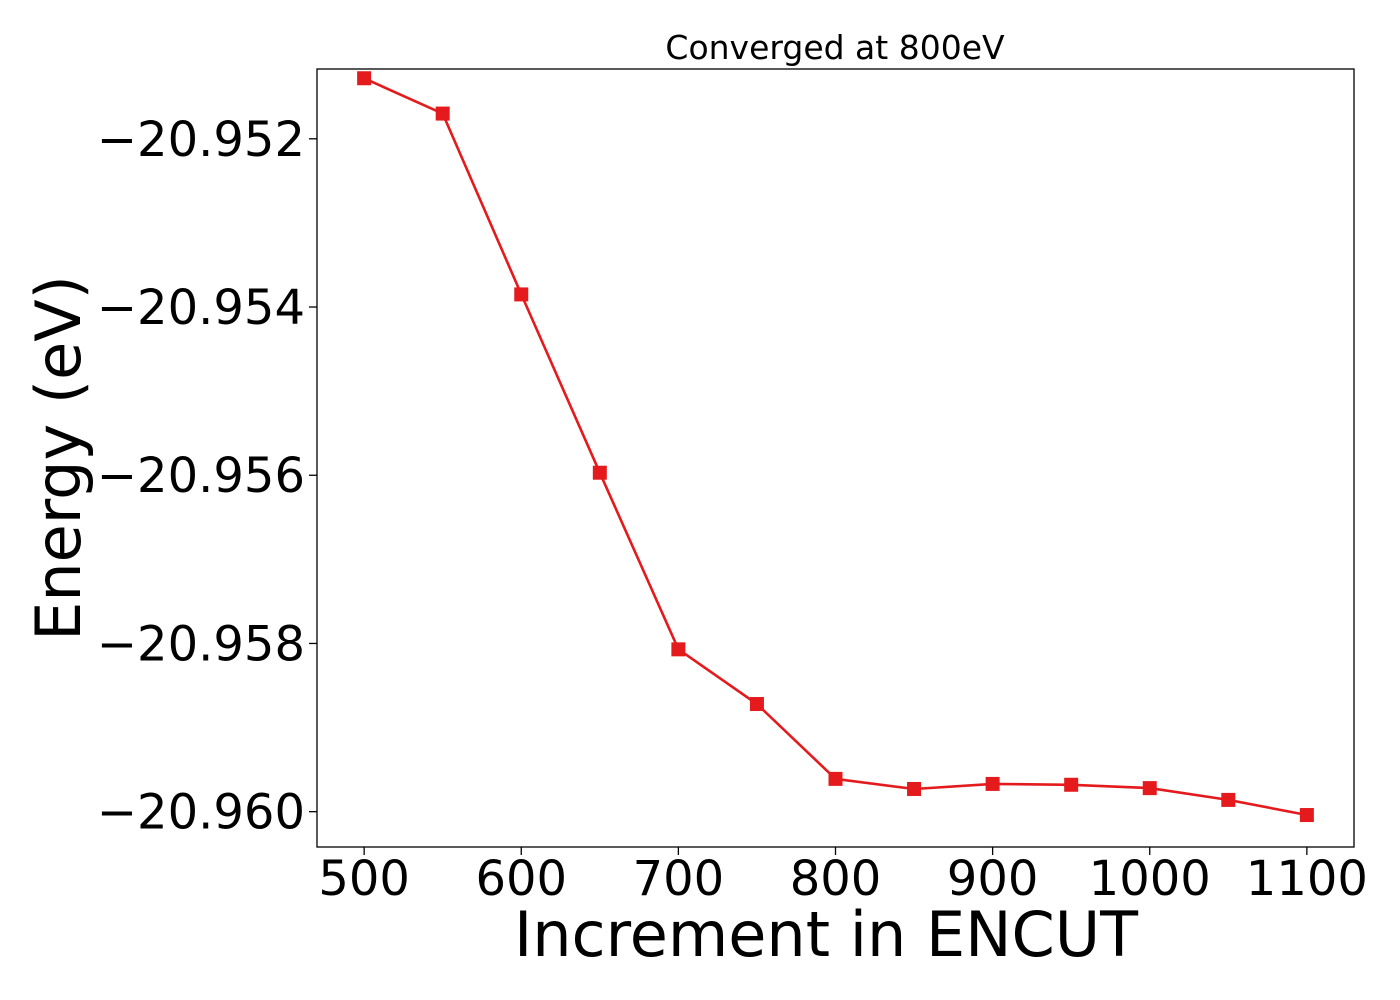 This screenshot has height=1000, width=1400. What do you see at coordinates (1307, 879) in the screenshot?
I see `x-tick-label: 1100` at bounding box center [1307, 879].